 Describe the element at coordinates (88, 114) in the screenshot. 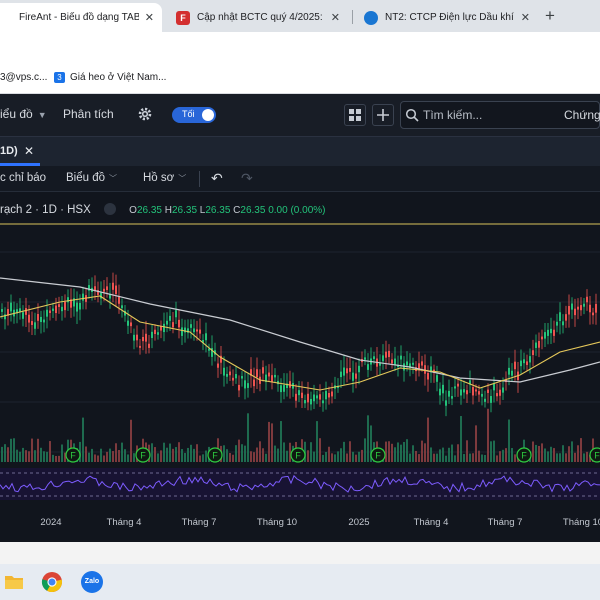

I see `analysis-menu: Phân tích` at that location.